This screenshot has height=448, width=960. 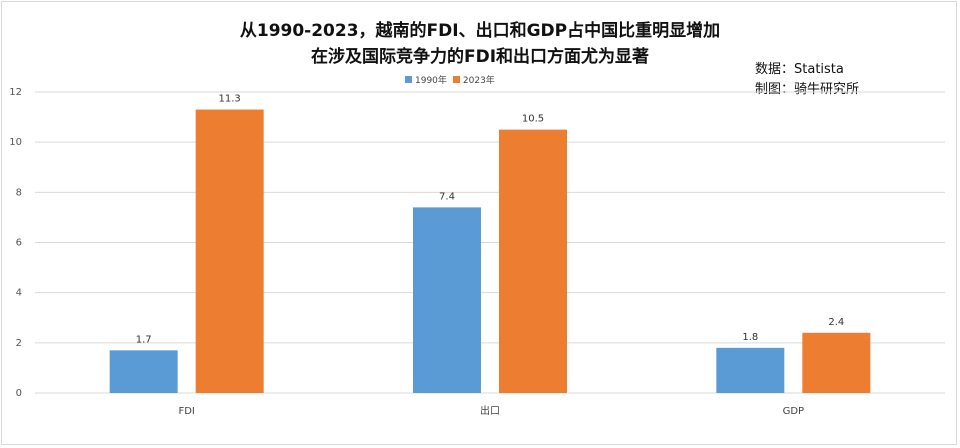 What do you see at coordinates (19, 343) in the screenshot?
I see `y-tick-label: 2` at bounding box center [19, 343].